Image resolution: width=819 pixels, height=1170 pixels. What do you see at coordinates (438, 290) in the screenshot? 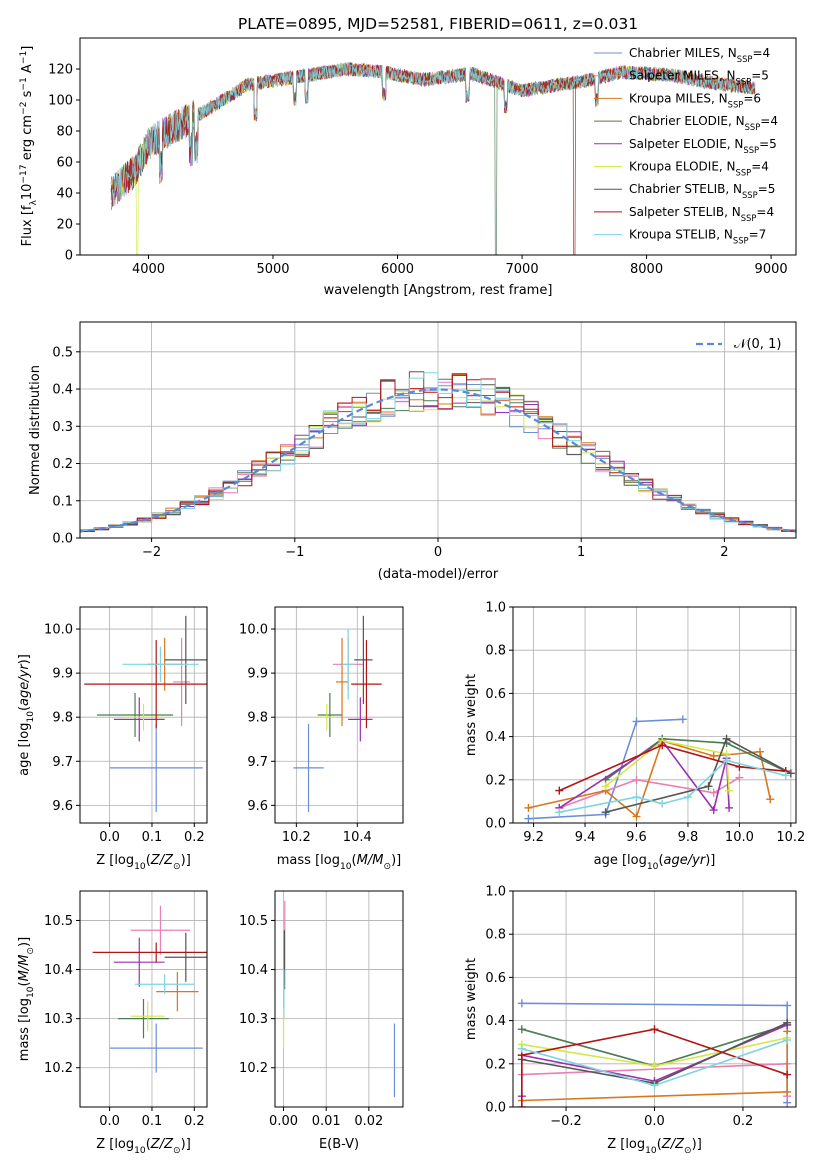
I see `x-axis-label: wavelength [Angstrom, rest frame]` at bounding box center [438, 290].